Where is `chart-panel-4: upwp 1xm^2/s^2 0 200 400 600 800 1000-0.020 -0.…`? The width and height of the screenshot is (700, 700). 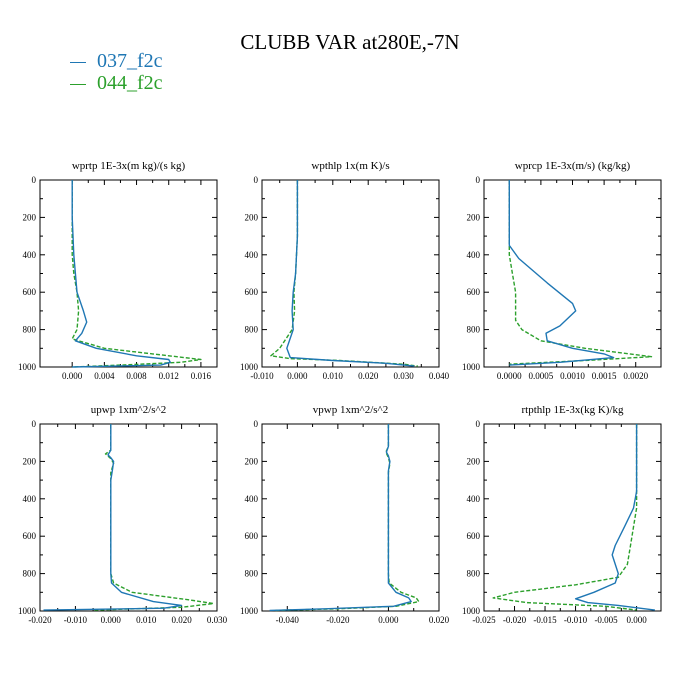 chart-panel-4: upwp 1xm^2/s^2 0 200 400 600 800 1000-0.020 -0.… is located at coordinates (123, 514).